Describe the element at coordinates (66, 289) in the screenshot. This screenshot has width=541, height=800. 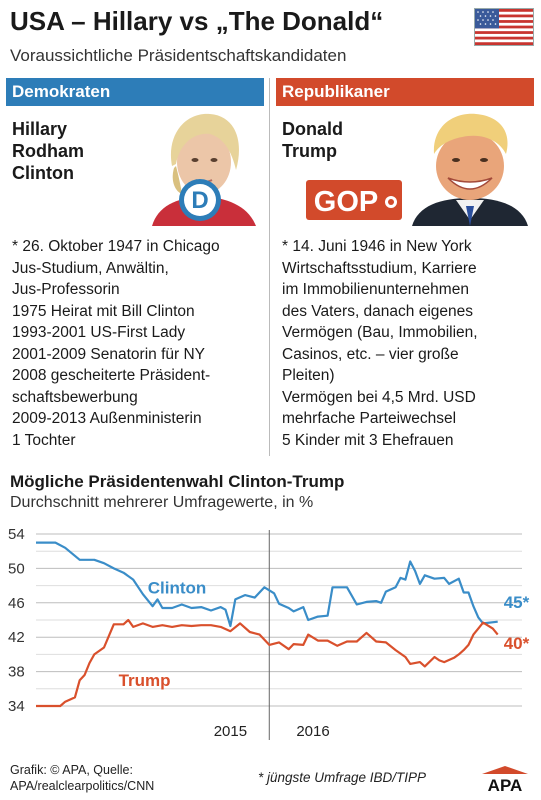
I see `bio-line: Jus-Professorin` at that location.